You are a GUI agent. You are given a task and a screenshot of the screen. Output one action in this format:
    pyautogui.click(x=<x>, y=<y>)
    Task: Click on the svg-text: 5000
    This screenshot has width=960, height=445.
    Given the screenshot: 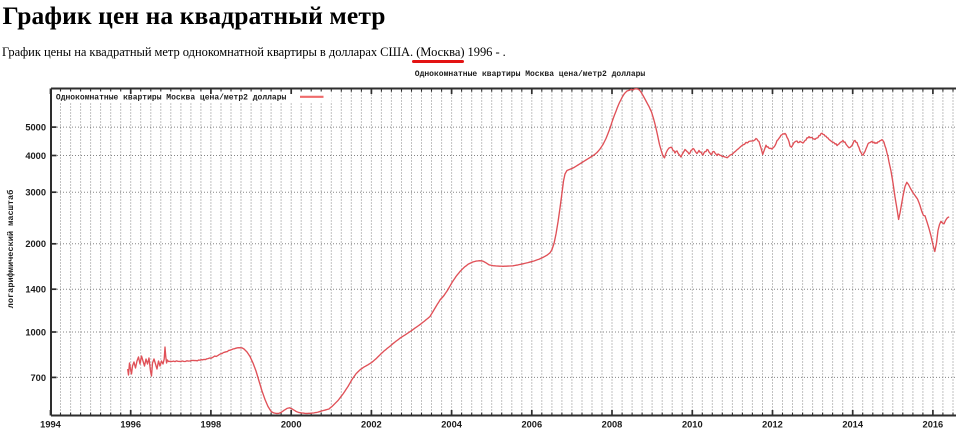 What is the action you would take?
    pyautogui.click(x=35, y=128)
    